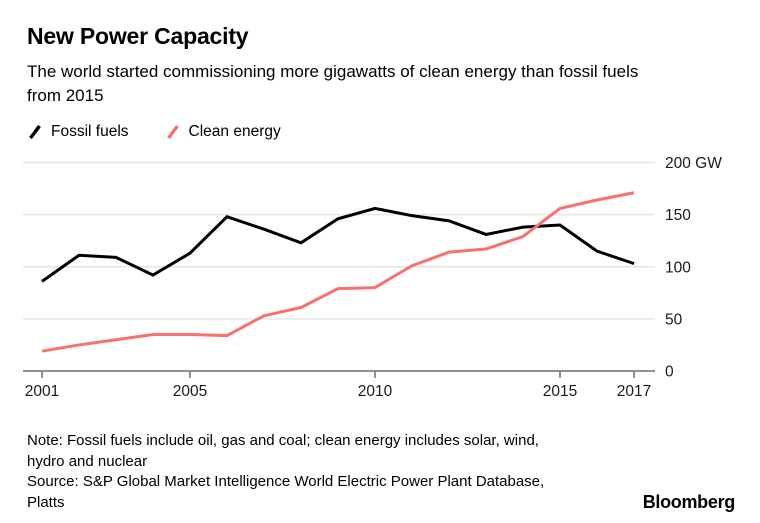  I want to click on x-axis-label-2015: 2015, so click(560, 391).